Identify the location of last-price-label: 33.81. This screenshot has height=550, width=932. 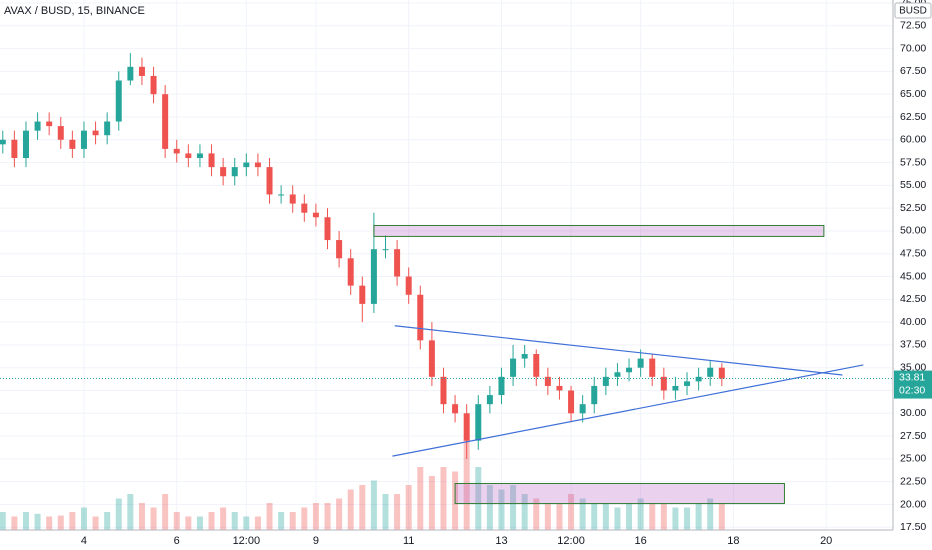
(912, 377).